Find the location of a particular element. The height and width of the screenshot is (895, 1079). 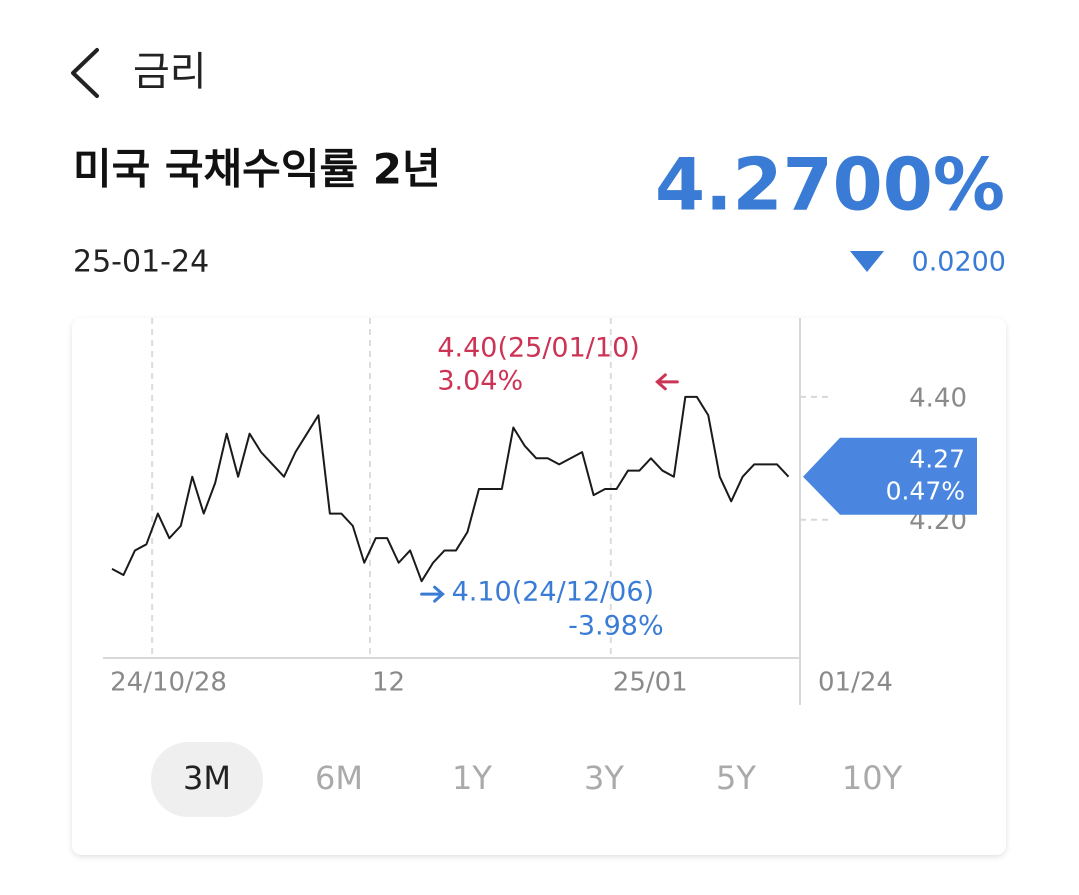

last-change: 0.47% is located at coordinates (925, 491).